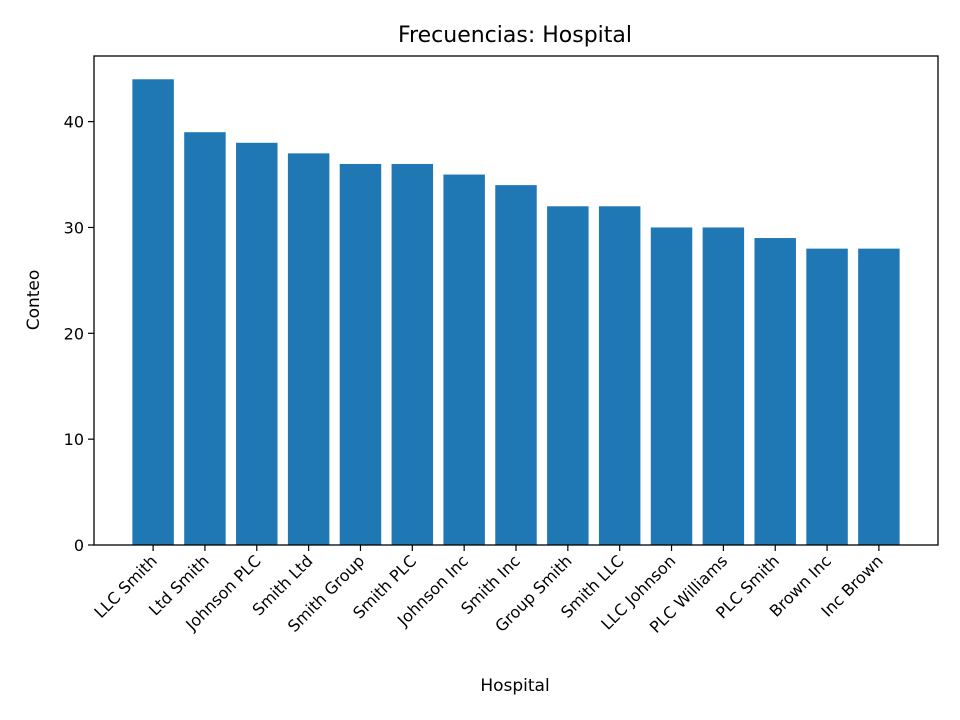 Image resolution: width=960 pixels, height=720 pixels. Describe the element at coordinates (514, 686) in the screenshot. I see `x-axis-label: Hospital` at that location.